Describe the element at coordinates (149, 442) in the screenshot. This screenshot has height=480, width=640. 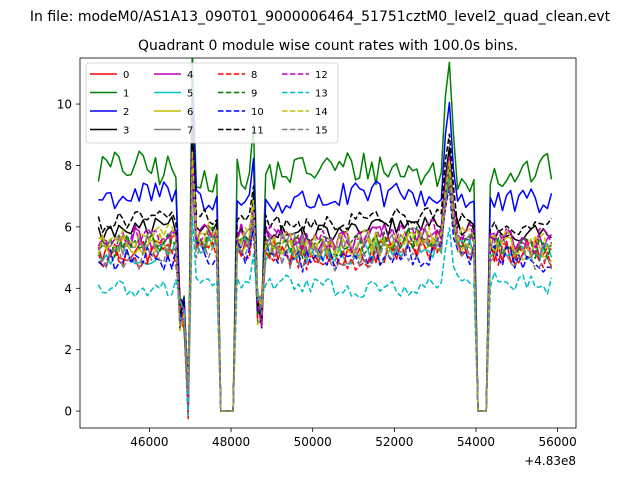
I see `x-tick-label: 46000` at that location.